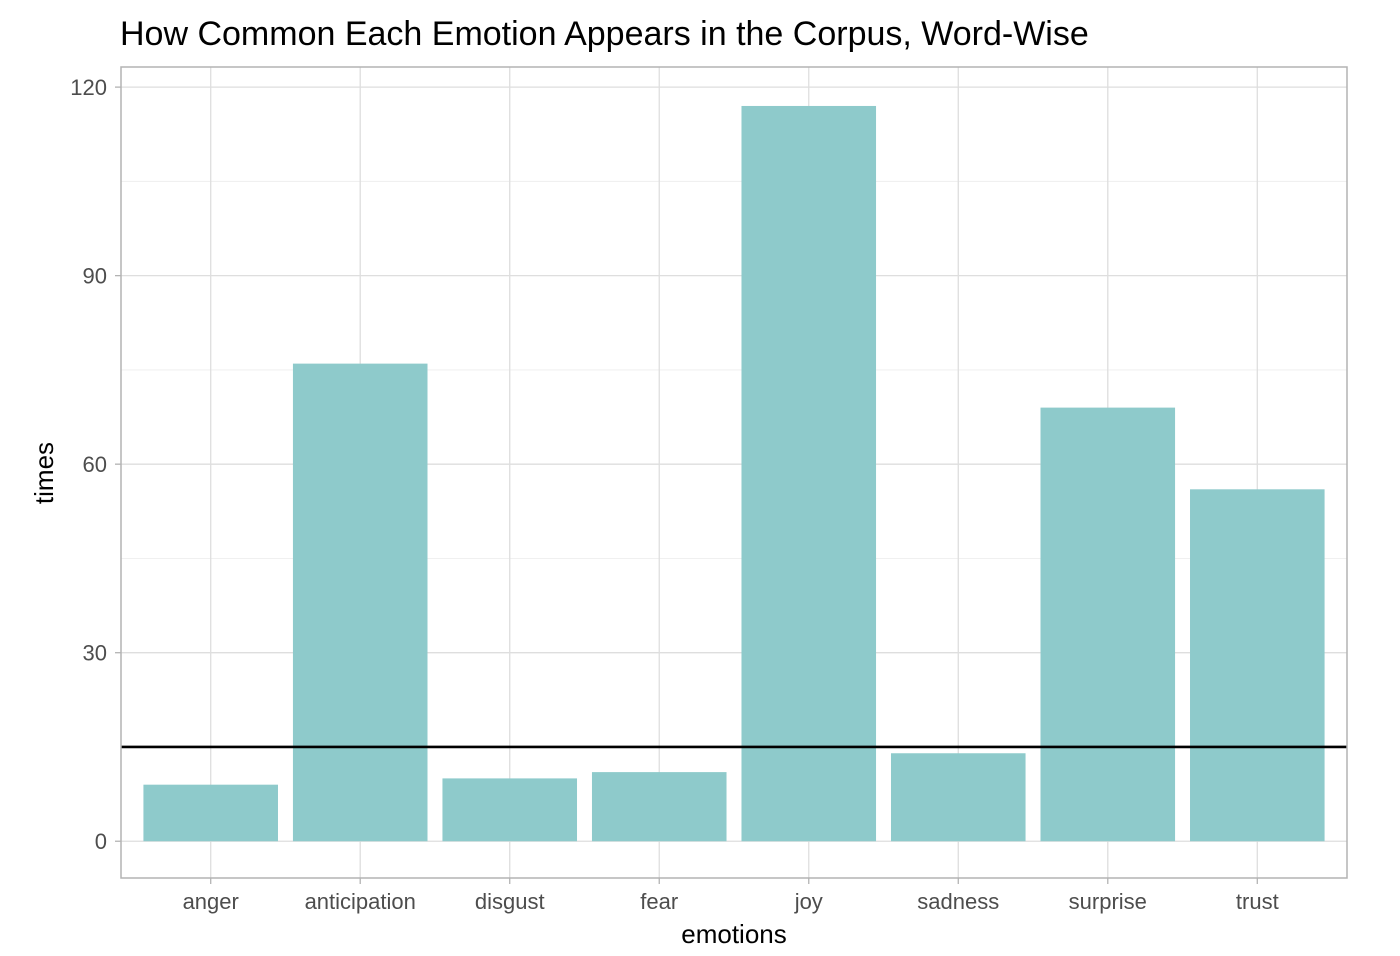  I want to click on y-tick-label: 0, so click(101, 841).